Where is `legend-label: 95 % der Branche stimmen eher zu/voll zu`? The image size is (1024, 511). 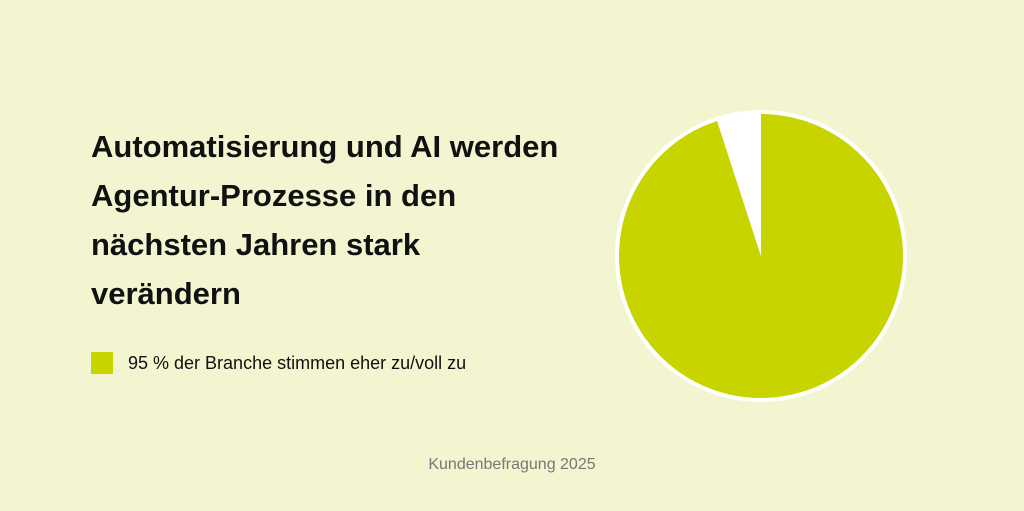
legend-label: 95 % der Branche stimmen eher zu/voll zu is located at coordinates (297, 362).